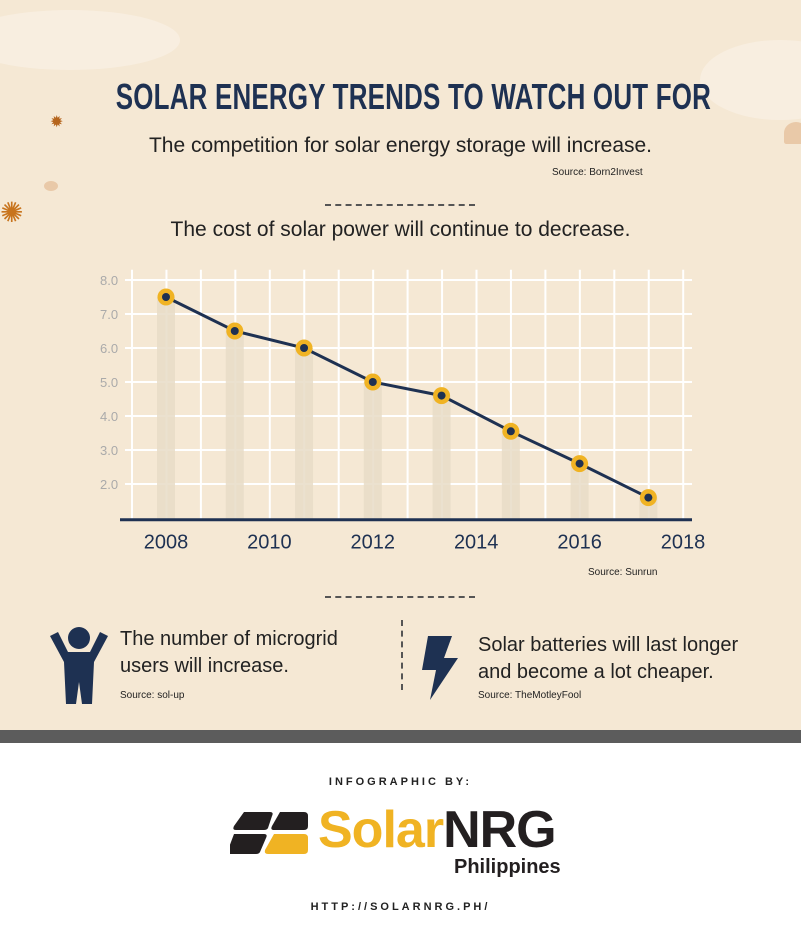 The height and width of the screenshot is (945, 801). What do you see at coordinates (109, 450) in the screenshot?
I see `y-tick-label: 3.0` at bounding box center [109, 450].